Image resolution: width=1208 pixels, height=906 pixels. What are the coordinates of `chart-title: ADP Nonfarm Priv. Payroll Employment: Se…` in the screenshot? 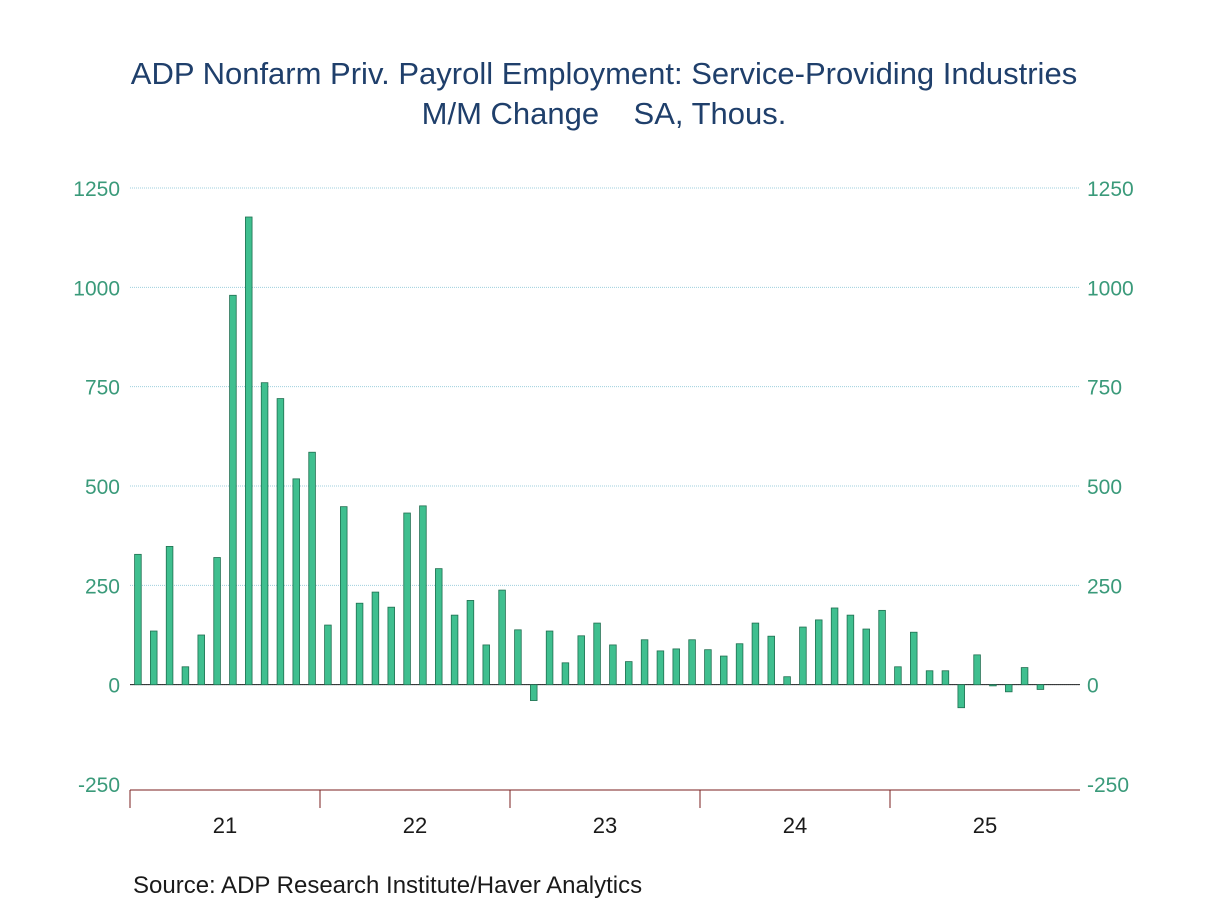 It's located at (604, 73).